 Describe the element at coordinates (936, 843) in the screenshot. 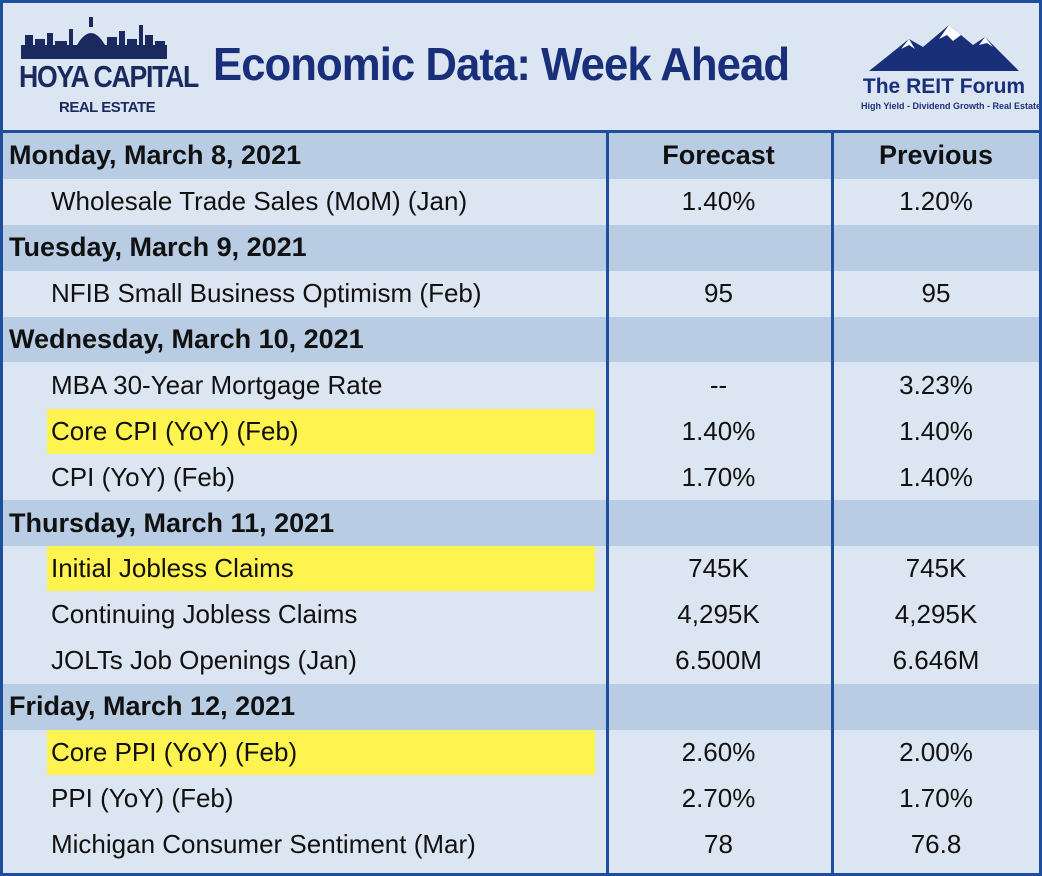

I see `previous-value: 76.8` at that location.